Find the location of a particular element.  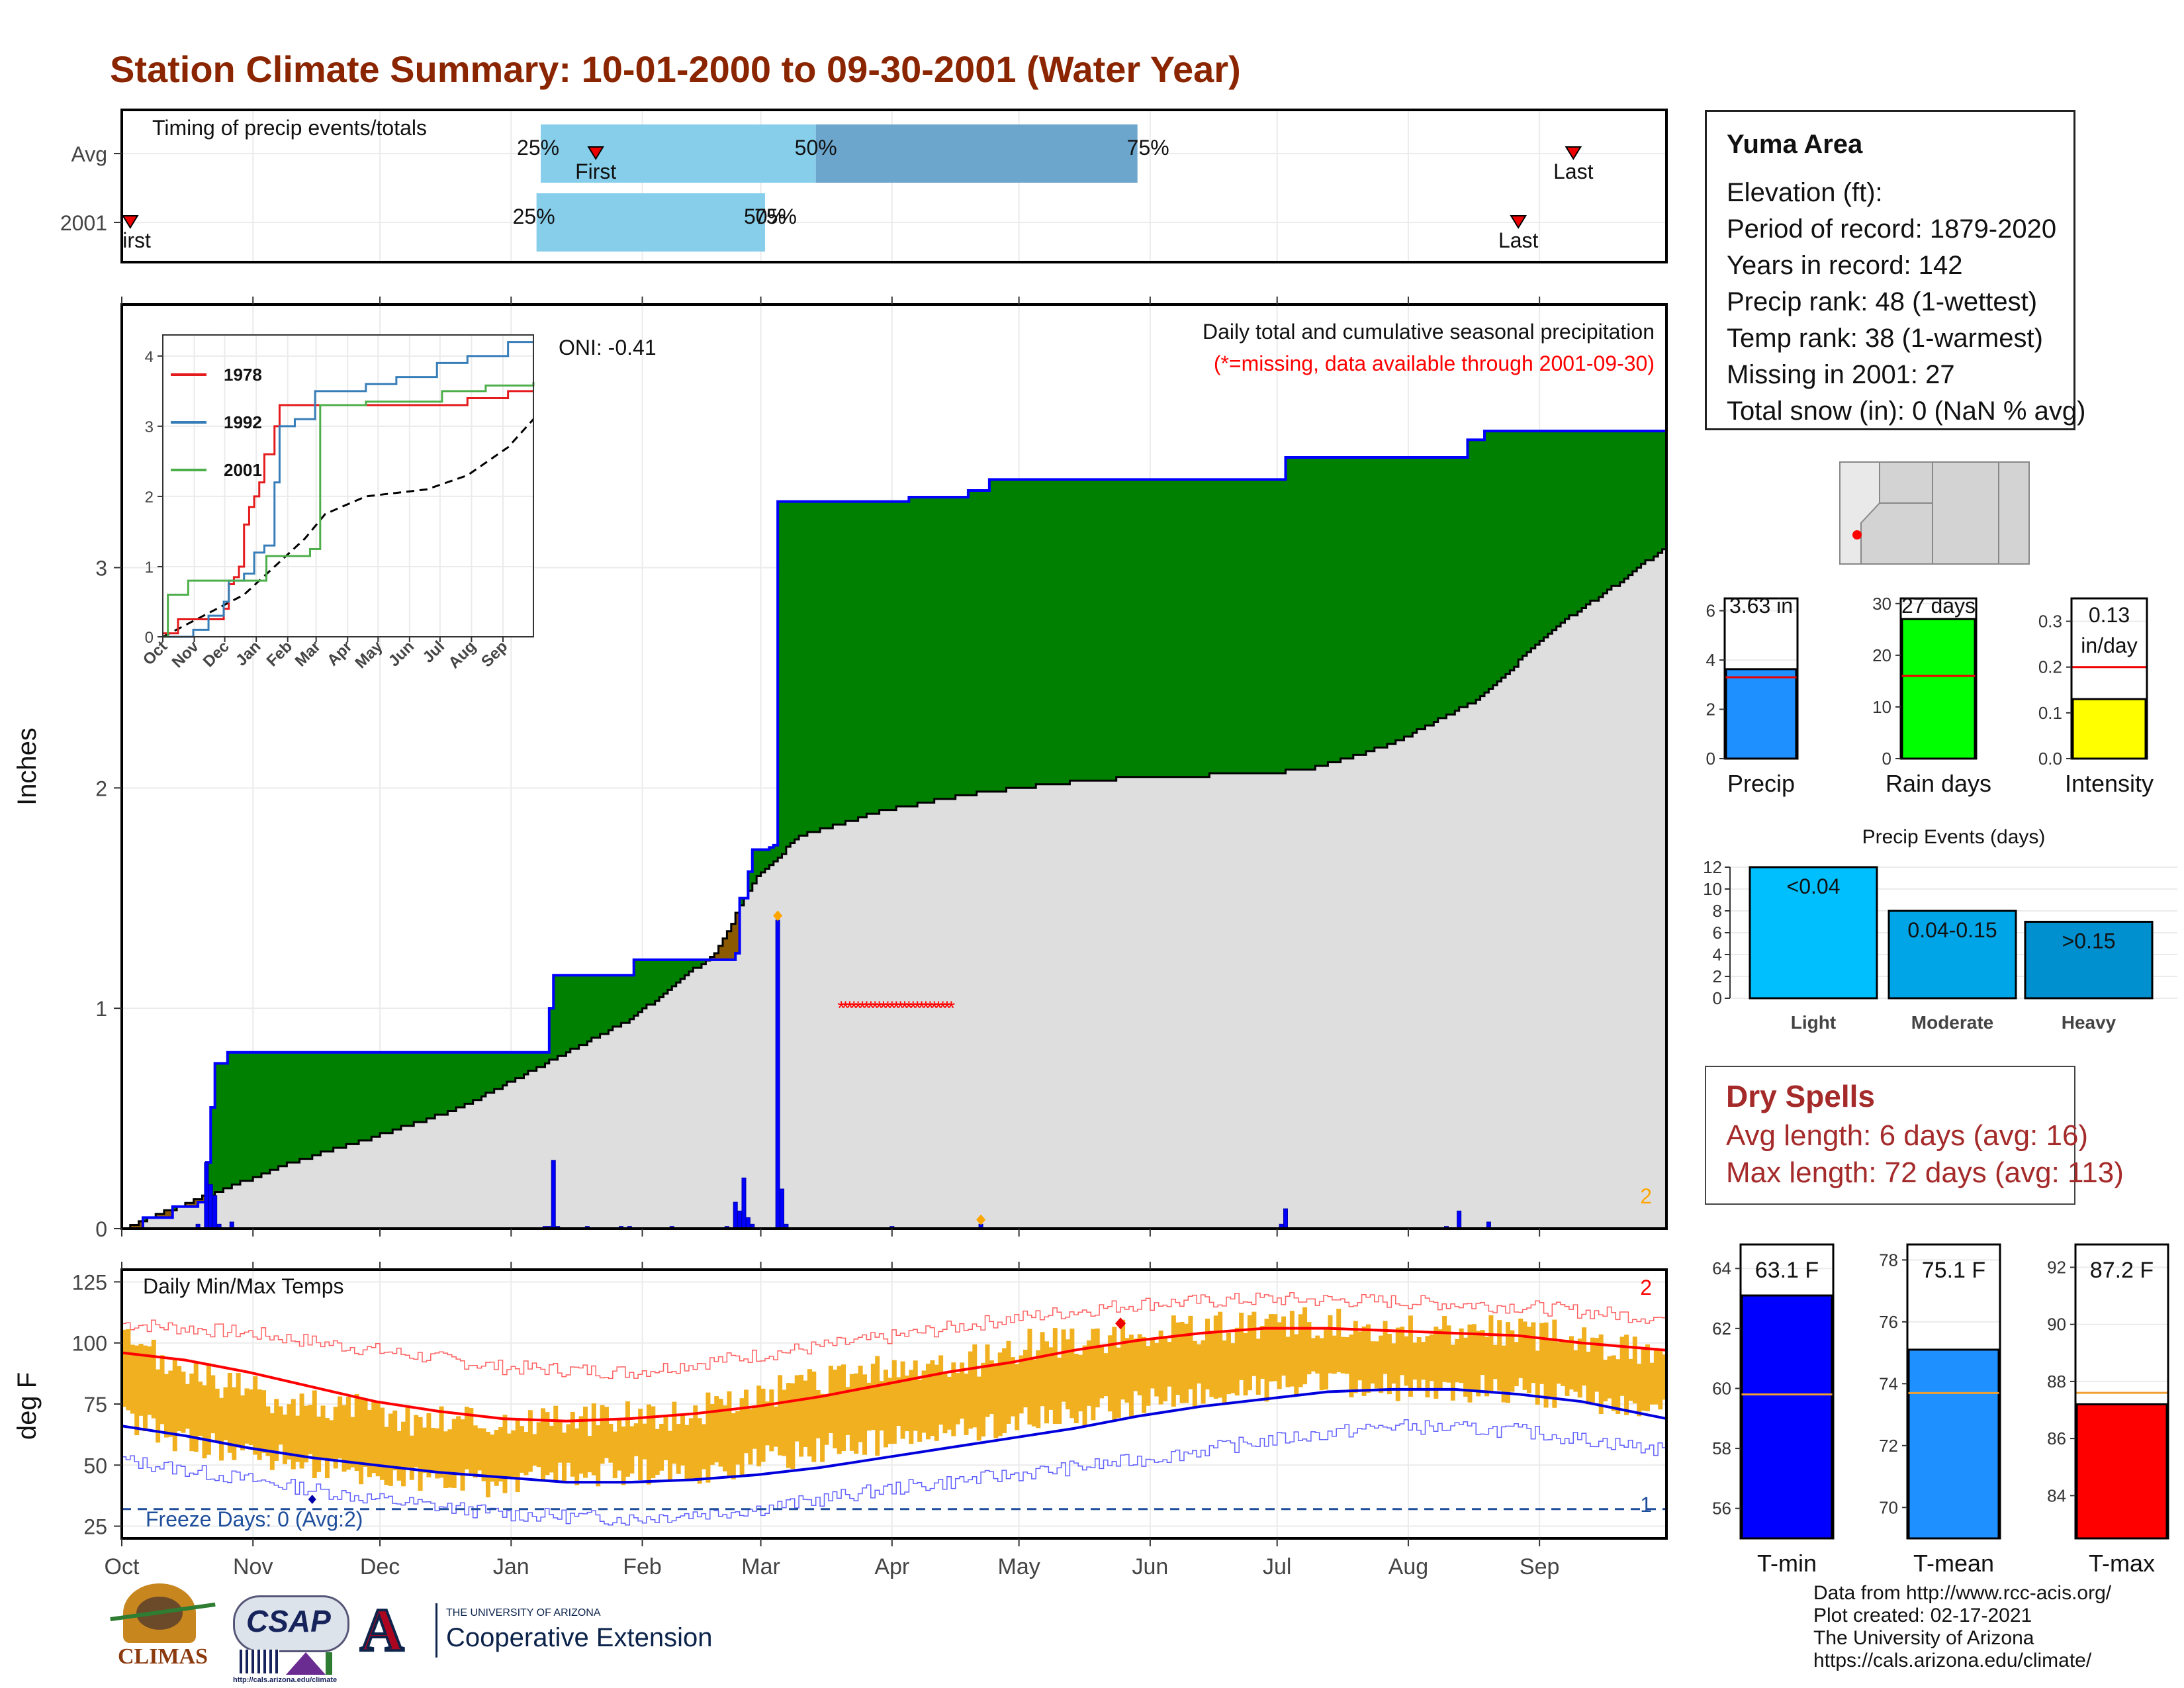

inset-series-line-2001 is located at coordinates (349, 510).